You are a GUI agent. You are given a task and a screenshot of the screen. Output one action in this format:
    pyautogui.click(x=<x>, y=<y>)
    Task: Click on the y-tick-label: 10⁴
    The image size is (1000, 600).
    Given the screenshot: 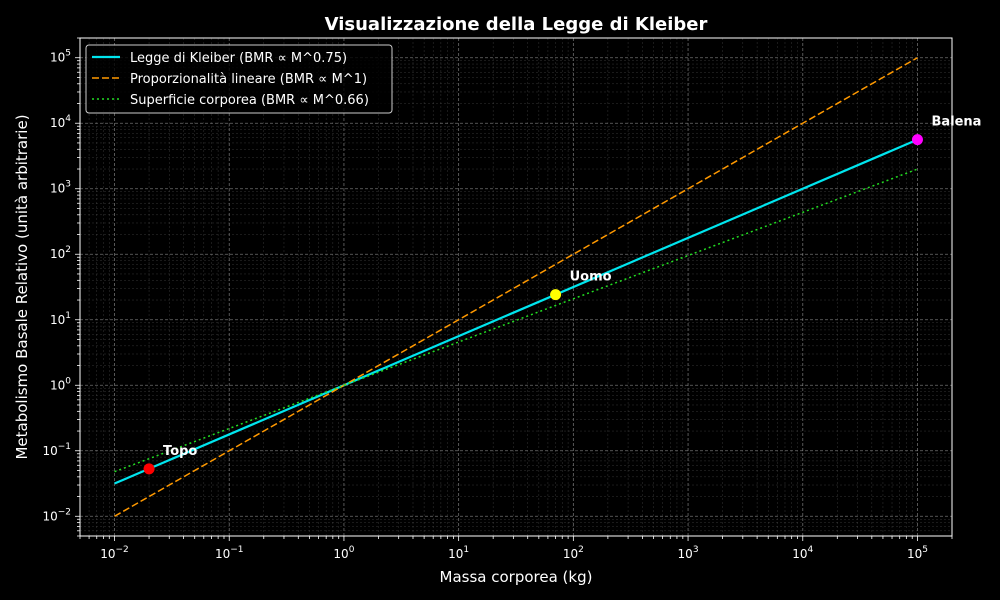 What is the action you would take?
    pyautogui.click(x=60, y=122)
    